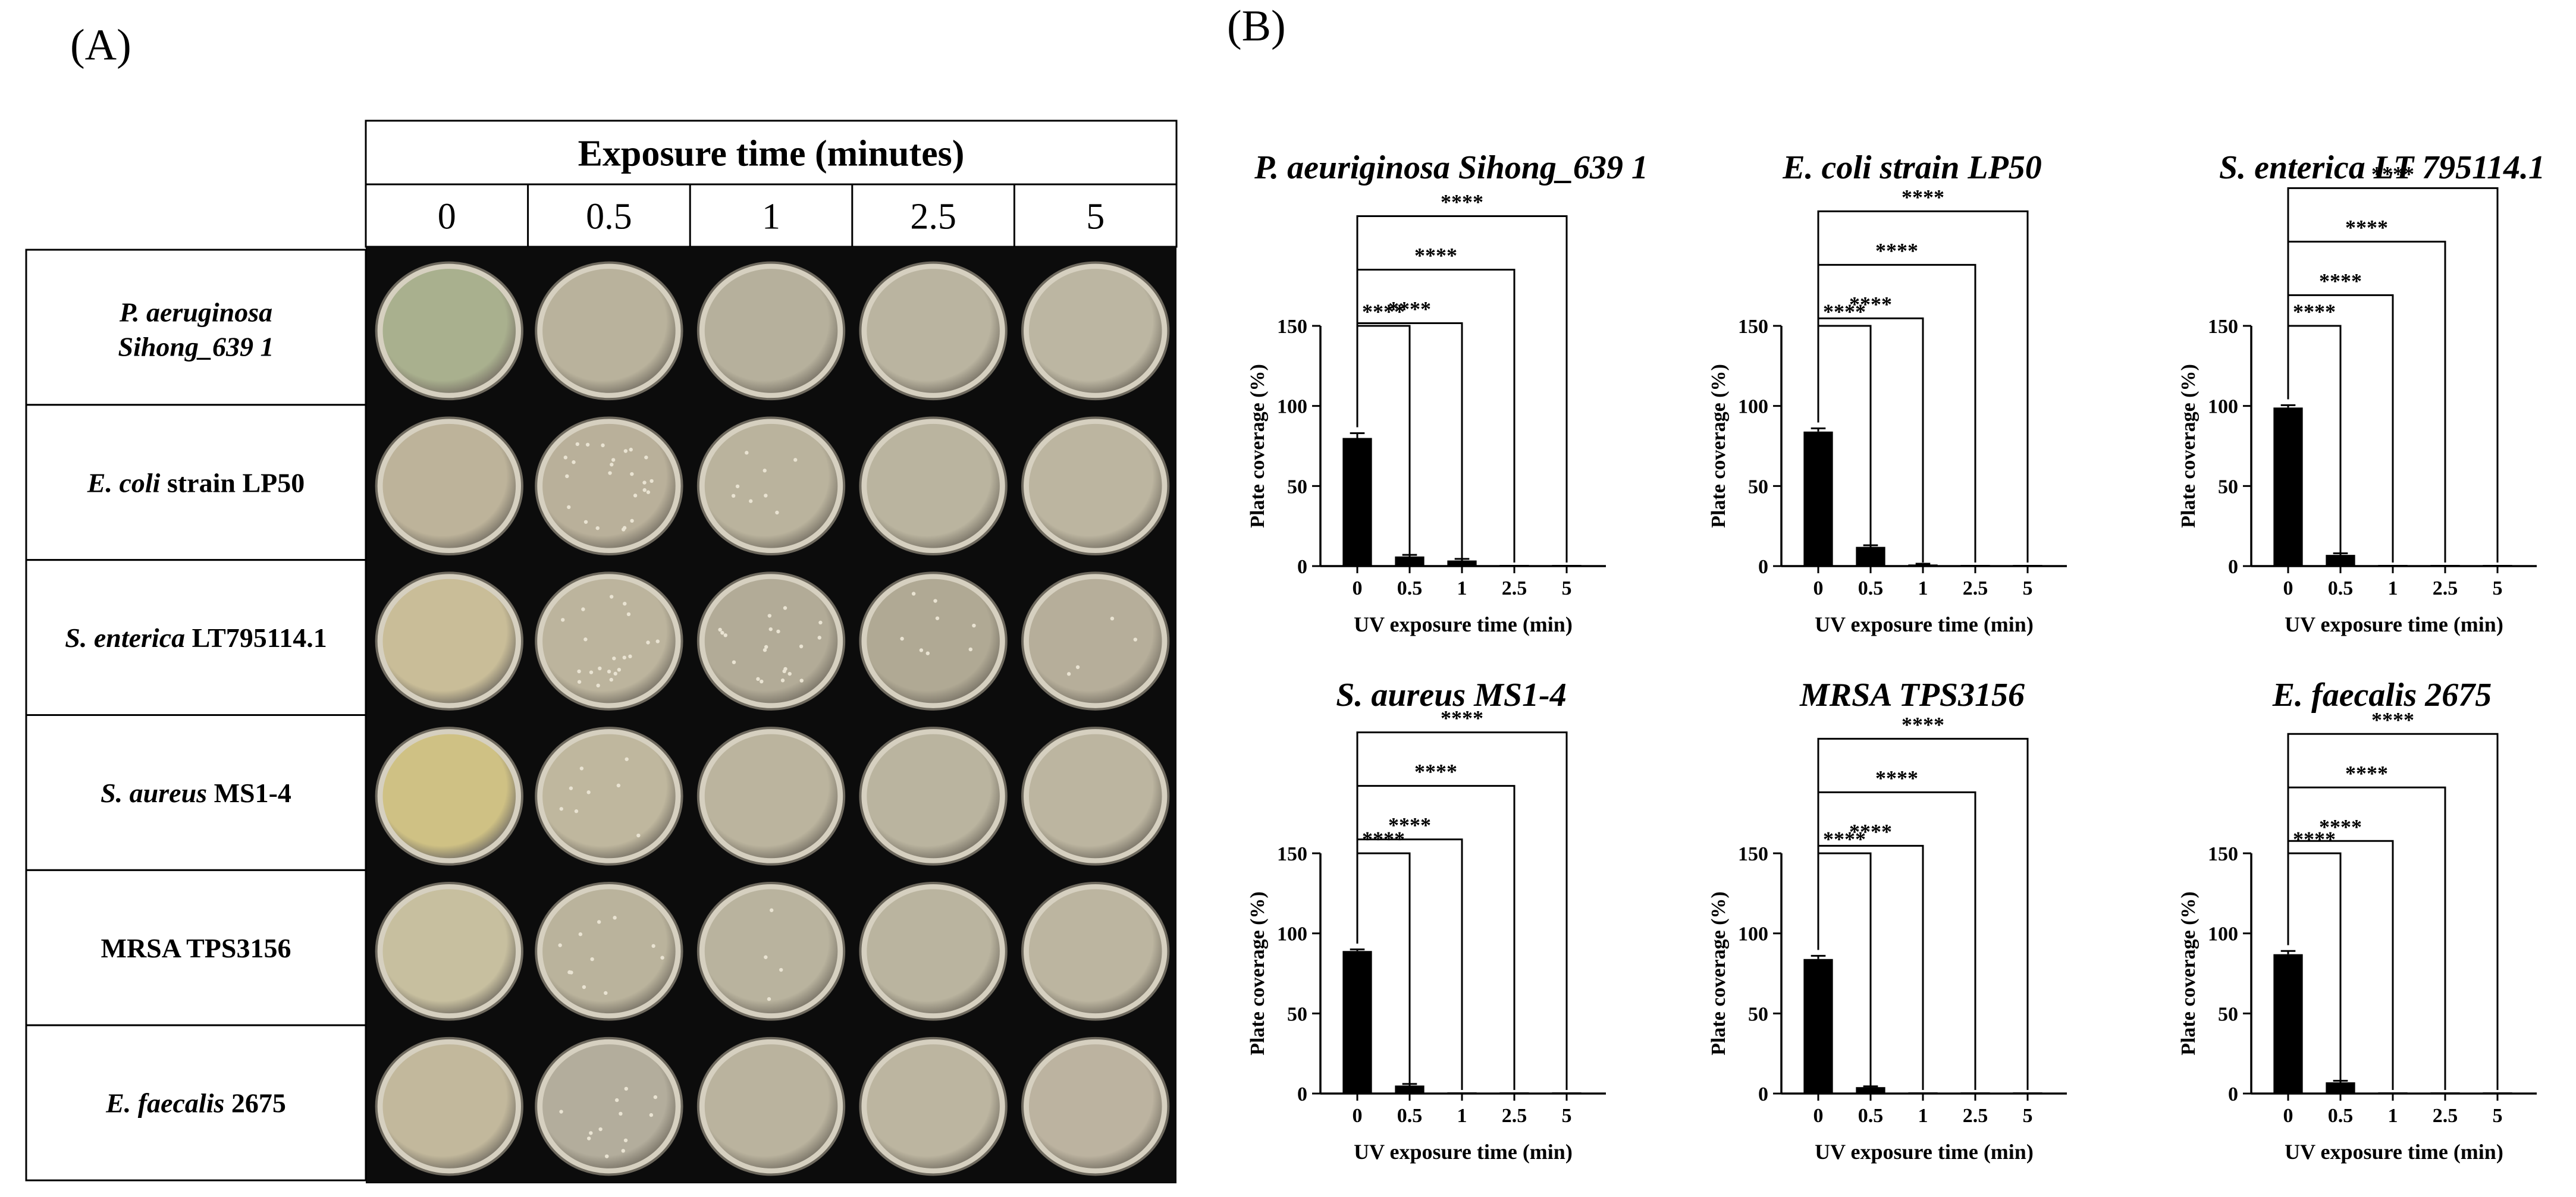  Describe the element at coordinates (164, 1103) in the screenshot. I see `strain-species: E. faecalis` at that location.